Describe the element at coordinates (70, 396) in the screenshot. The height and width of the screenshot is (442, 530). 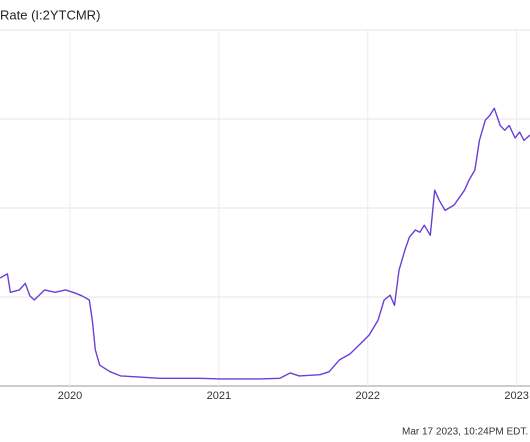
I see `x-tick-label: 2020` at that location.